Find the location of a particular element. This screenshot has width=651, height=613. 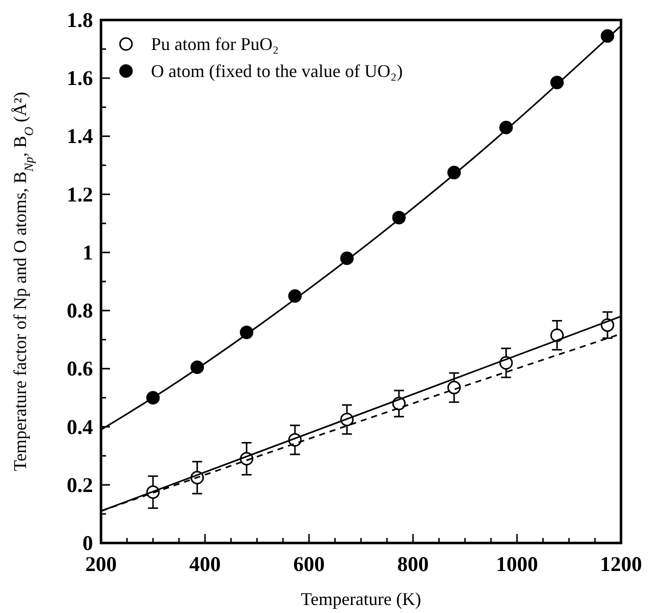

y-tick-label: 1.8 is located at coordinates (79, 20).